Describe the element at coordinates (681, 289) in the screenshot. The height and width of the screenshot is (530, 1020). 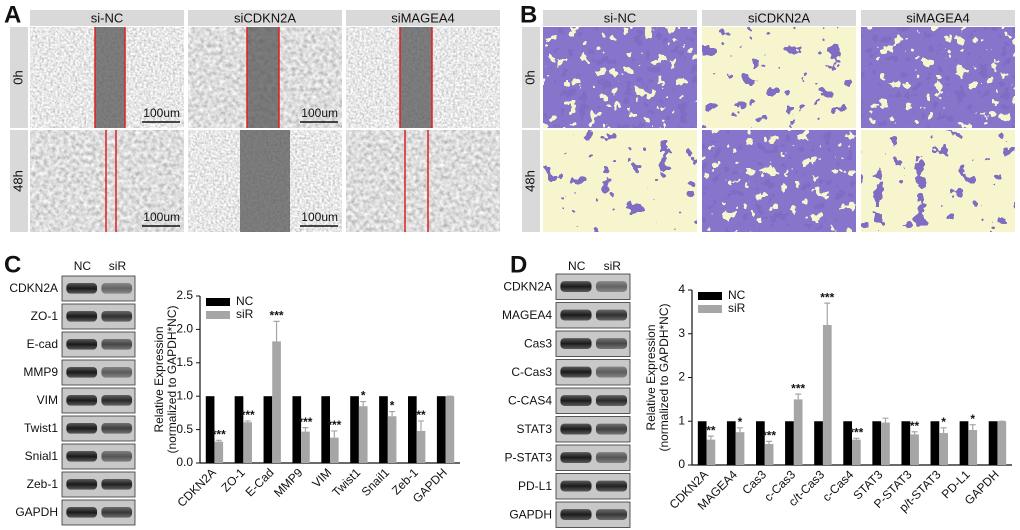
I see `y-tick-label: 4` at that location.